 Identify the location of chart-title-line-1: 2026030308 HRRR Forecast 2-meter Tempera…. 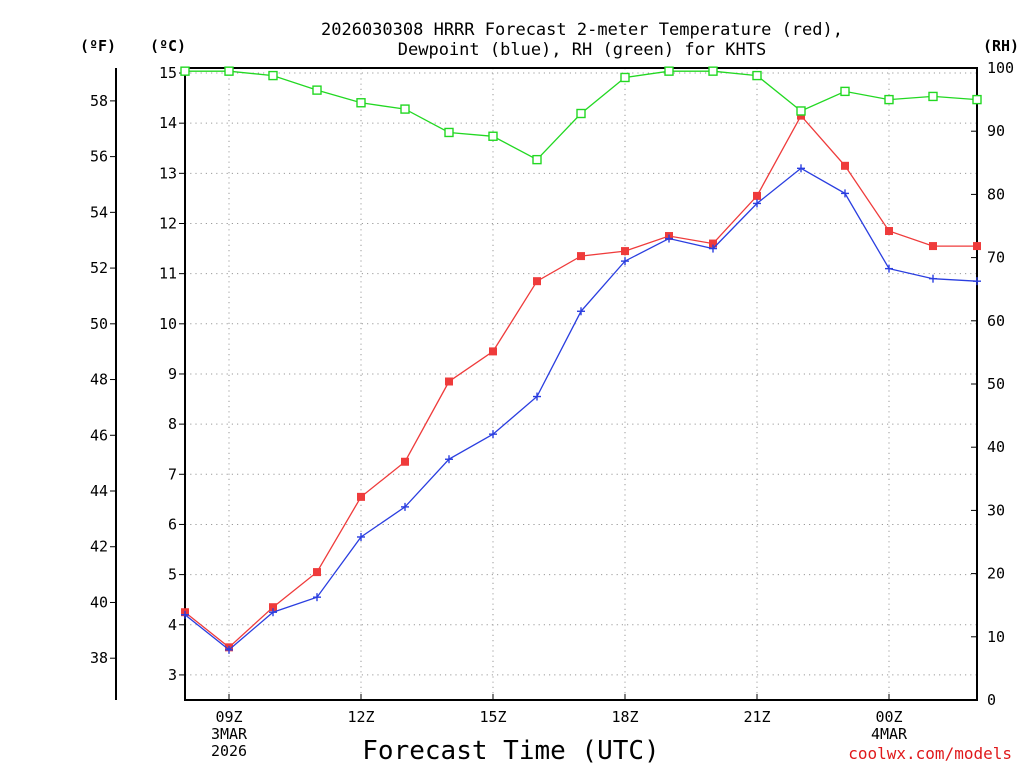
(582, 30).